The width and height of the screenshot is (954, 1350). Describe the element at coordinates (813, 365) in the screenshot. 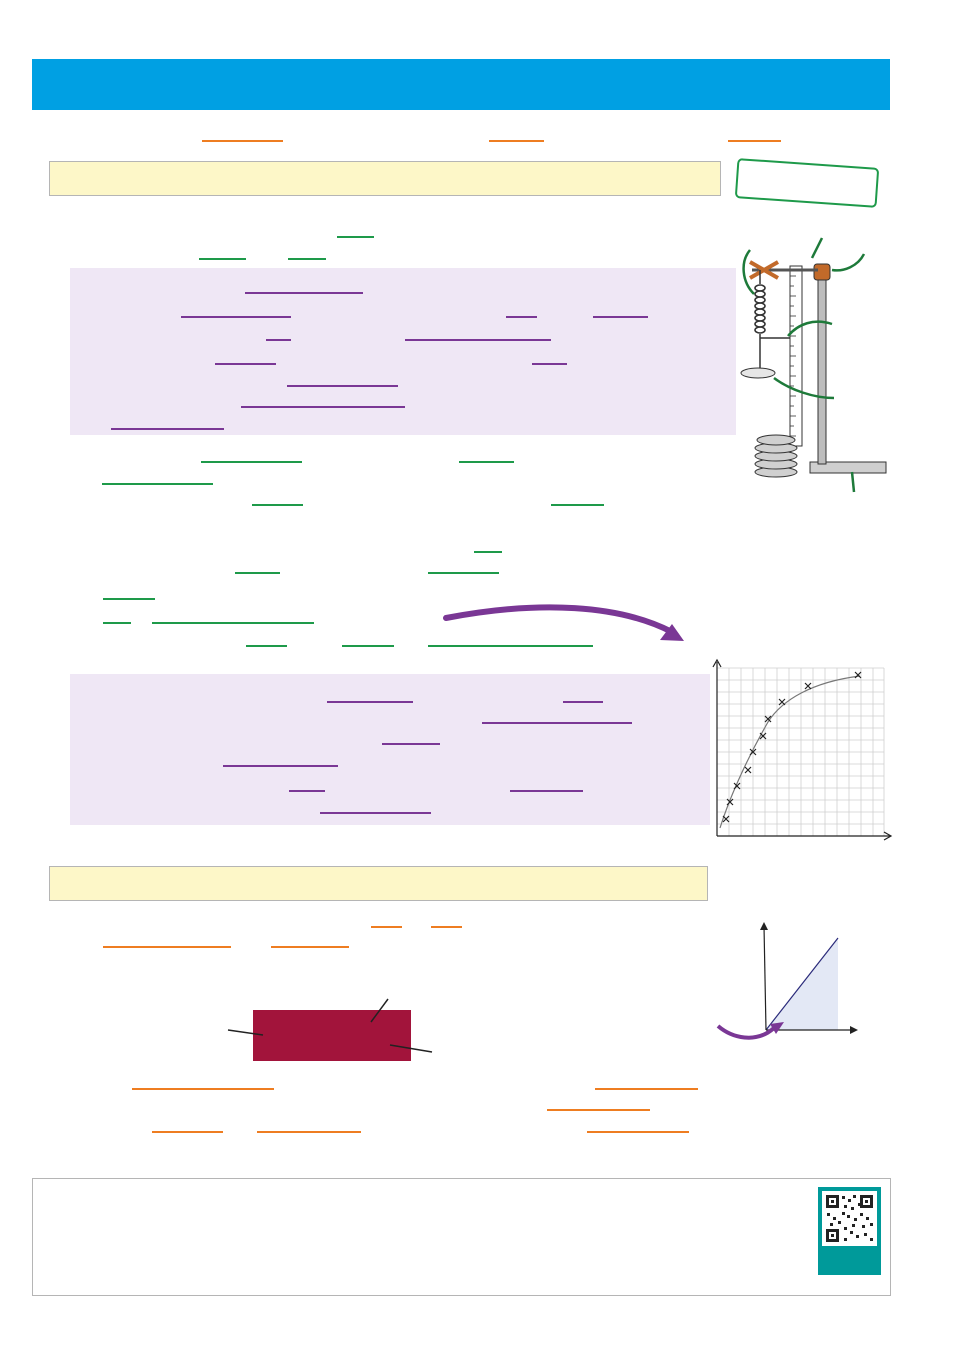

I see `apparatus-diagram` at that location.